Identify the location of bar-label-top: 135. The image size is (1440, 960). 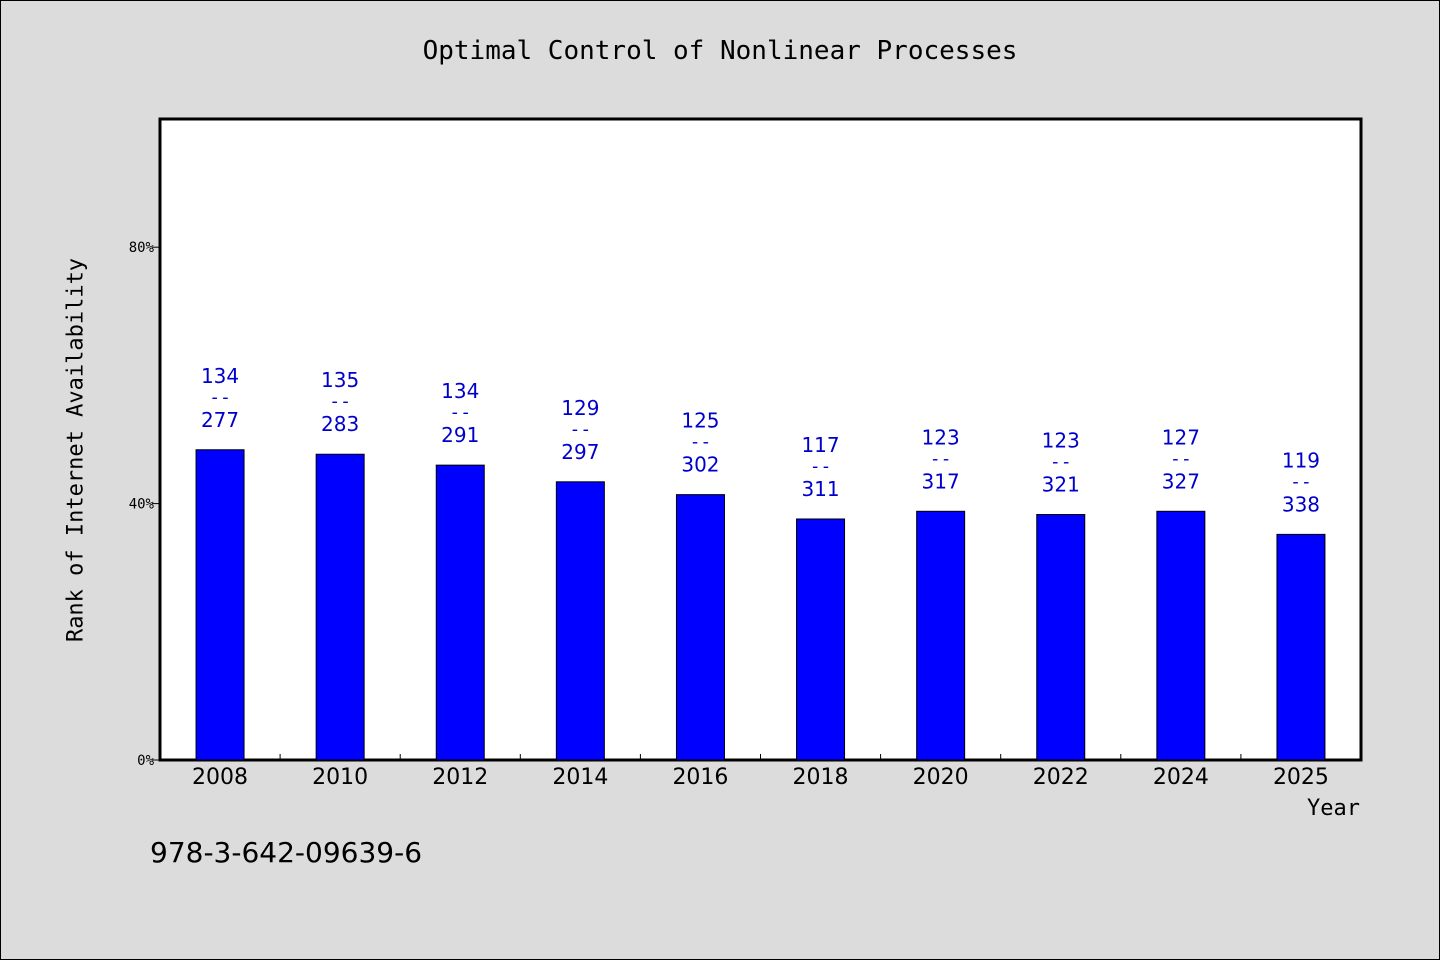
(340, 380).